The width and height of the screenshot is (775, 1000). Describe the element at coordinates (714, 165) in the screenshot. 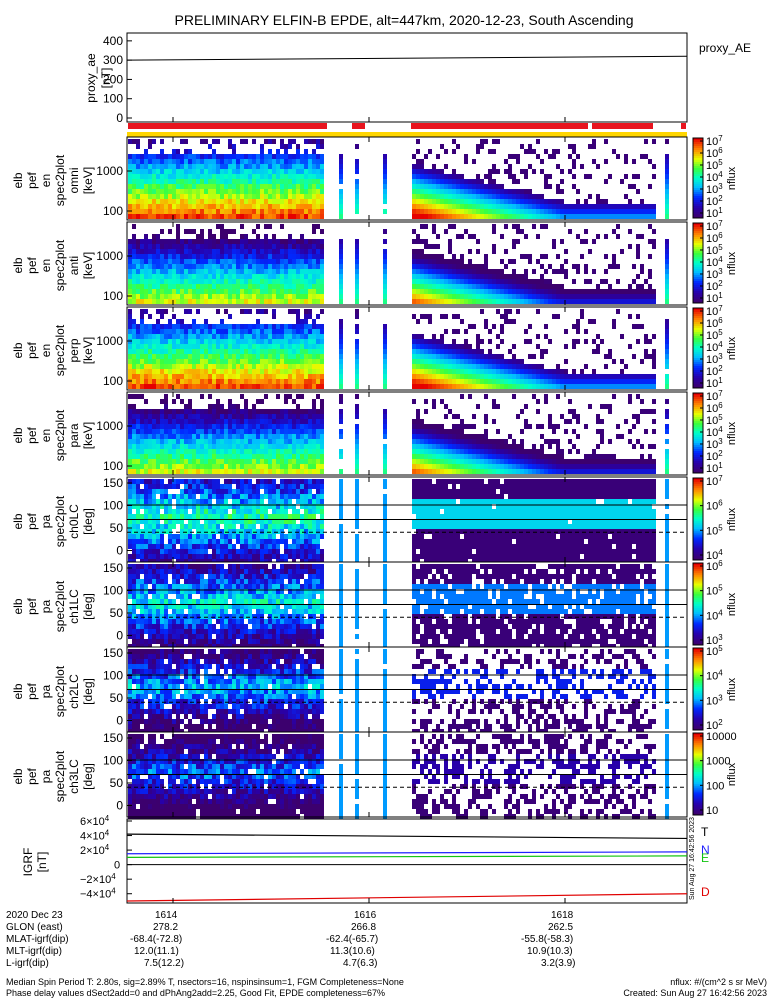

I see `colorbar-label: 105` at that location.